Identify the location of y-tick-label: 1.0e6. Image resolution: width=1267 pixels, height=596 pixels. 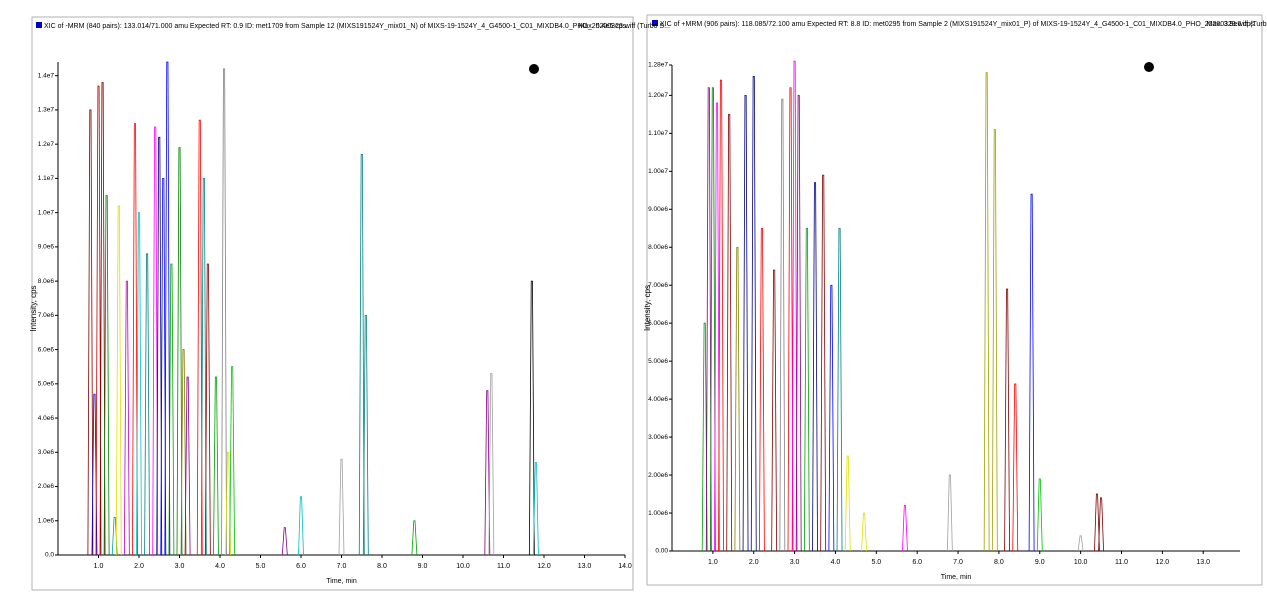
(46, 520).